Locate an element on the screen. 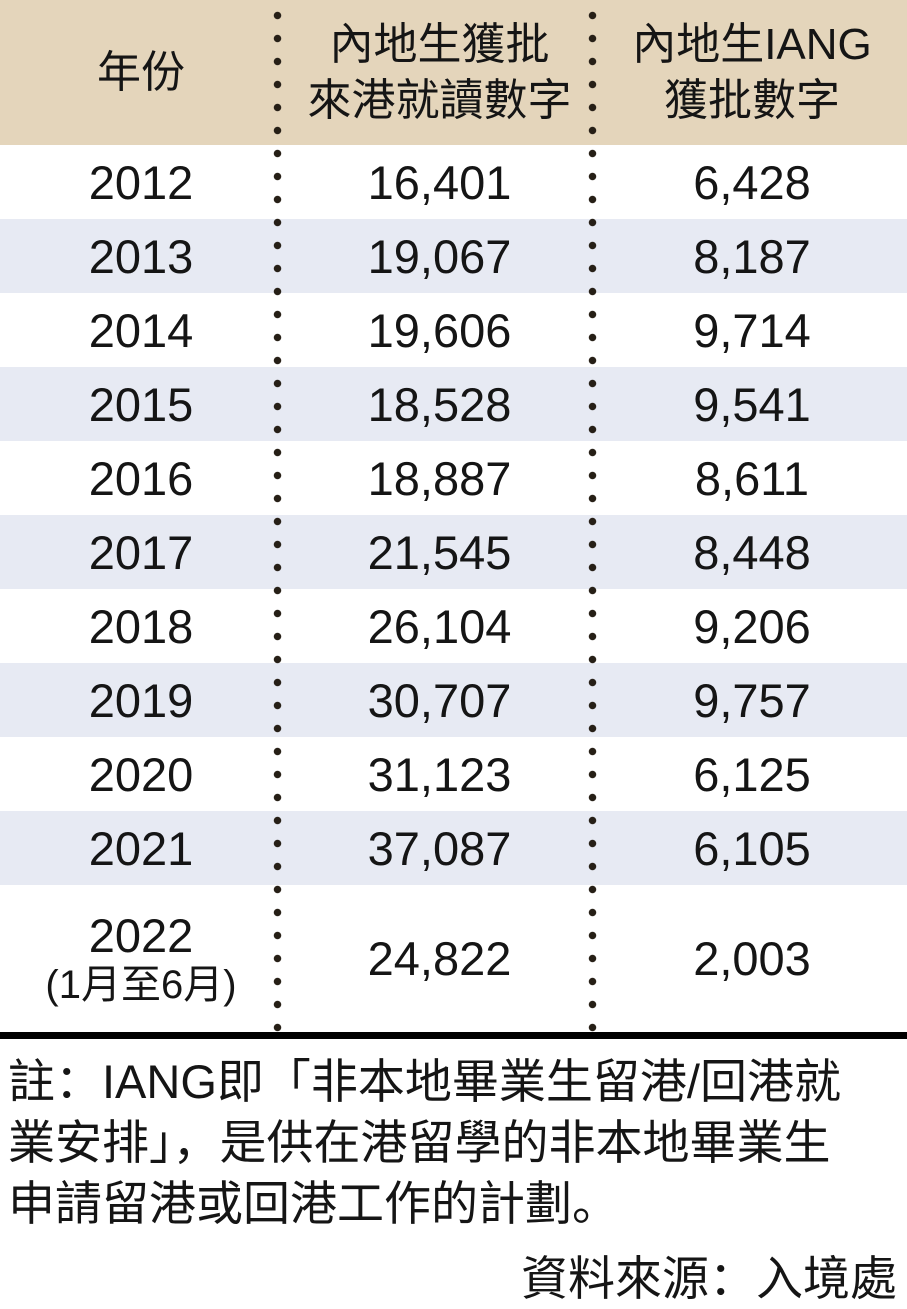 The image size is (907, 1309). iang-approvals-cell: 9,714 is located at coordinates (752, 330).